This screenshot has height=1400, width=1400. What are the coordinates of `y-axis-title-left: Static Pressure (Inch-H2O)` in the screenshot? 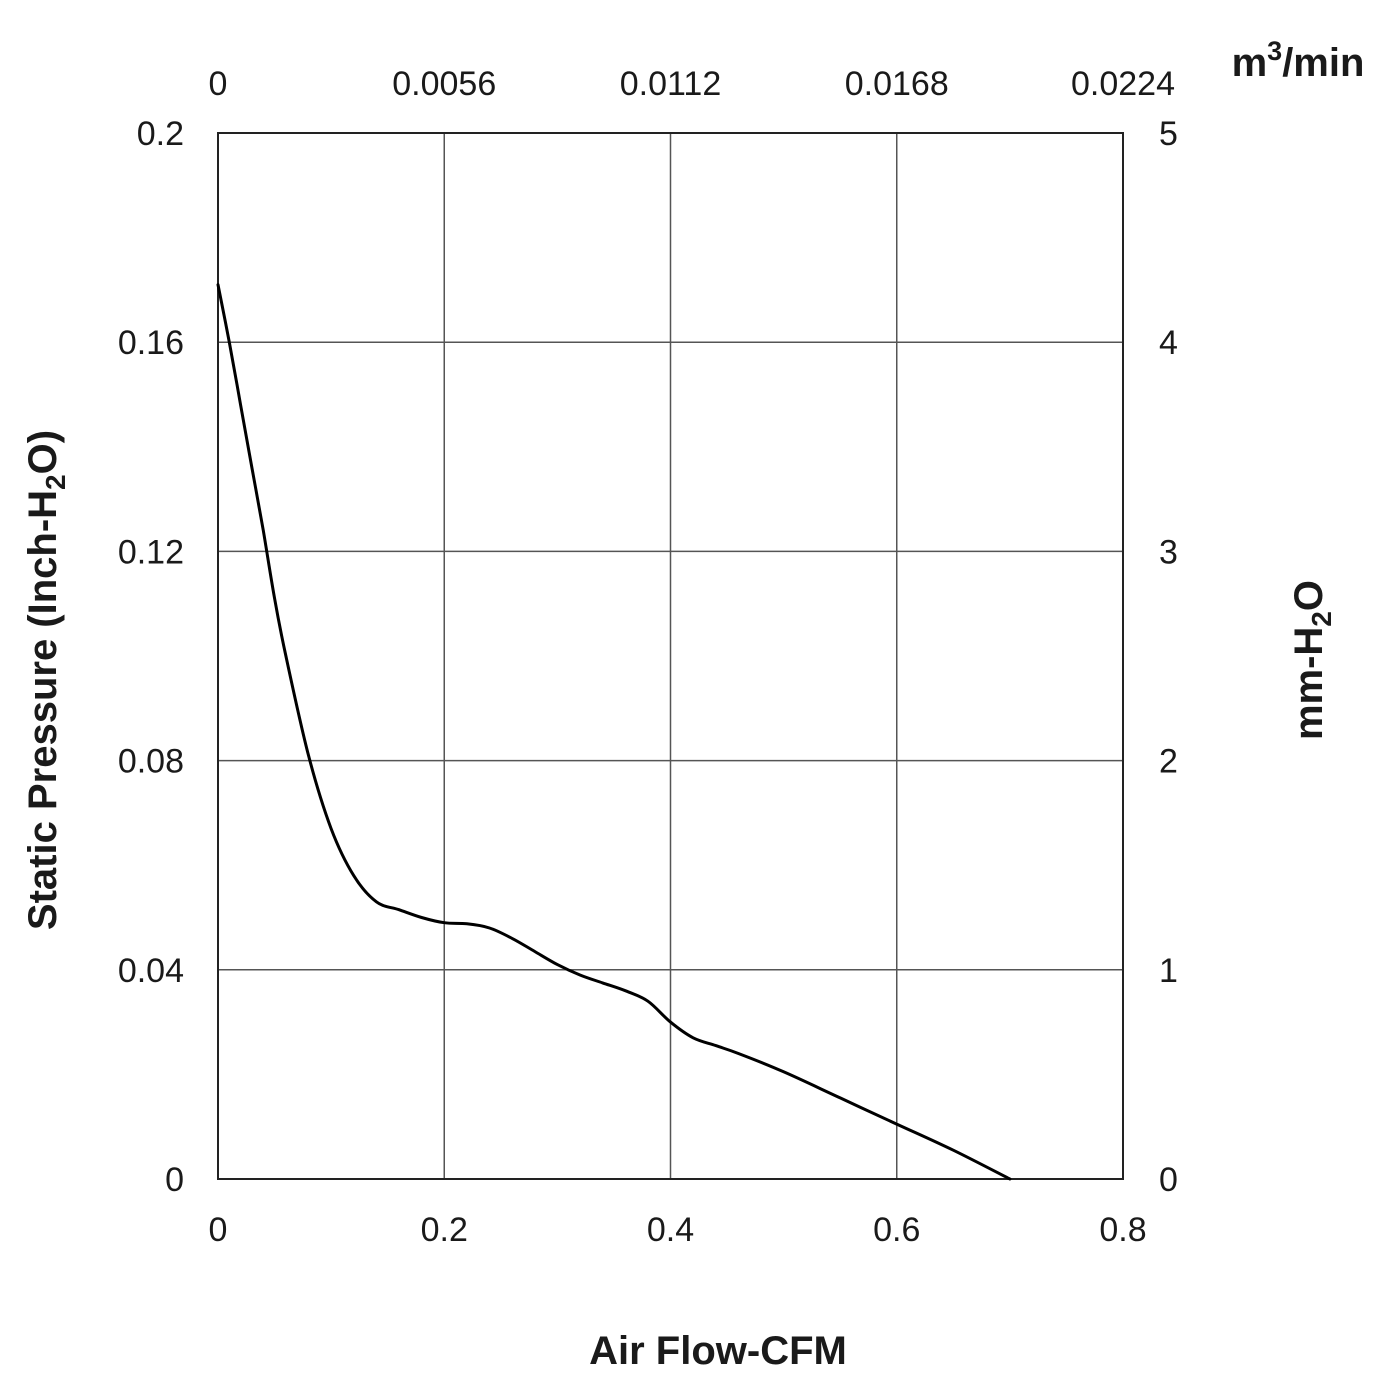 It's located at (46, 680).